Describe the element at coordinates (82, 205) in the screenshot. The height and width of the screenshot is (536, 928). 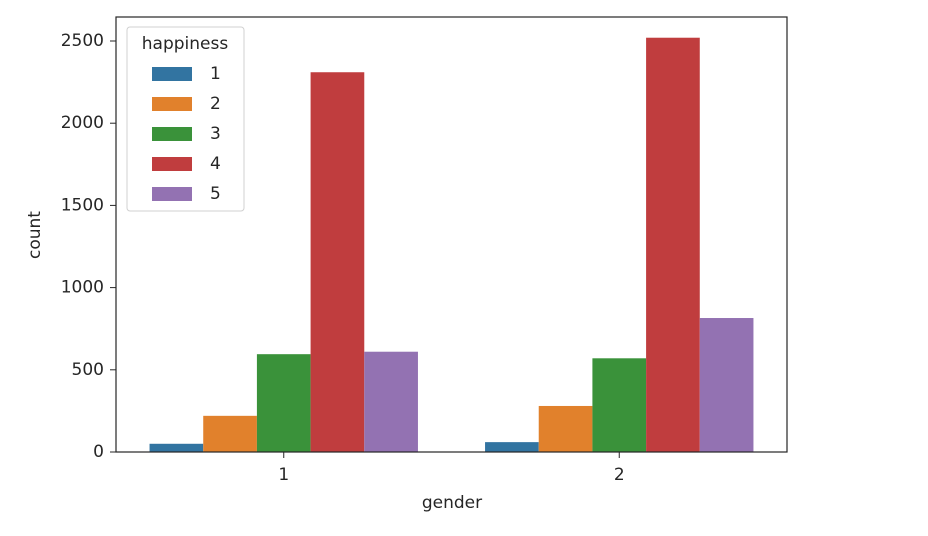
I see `y-tick-label: 1500` at that location.